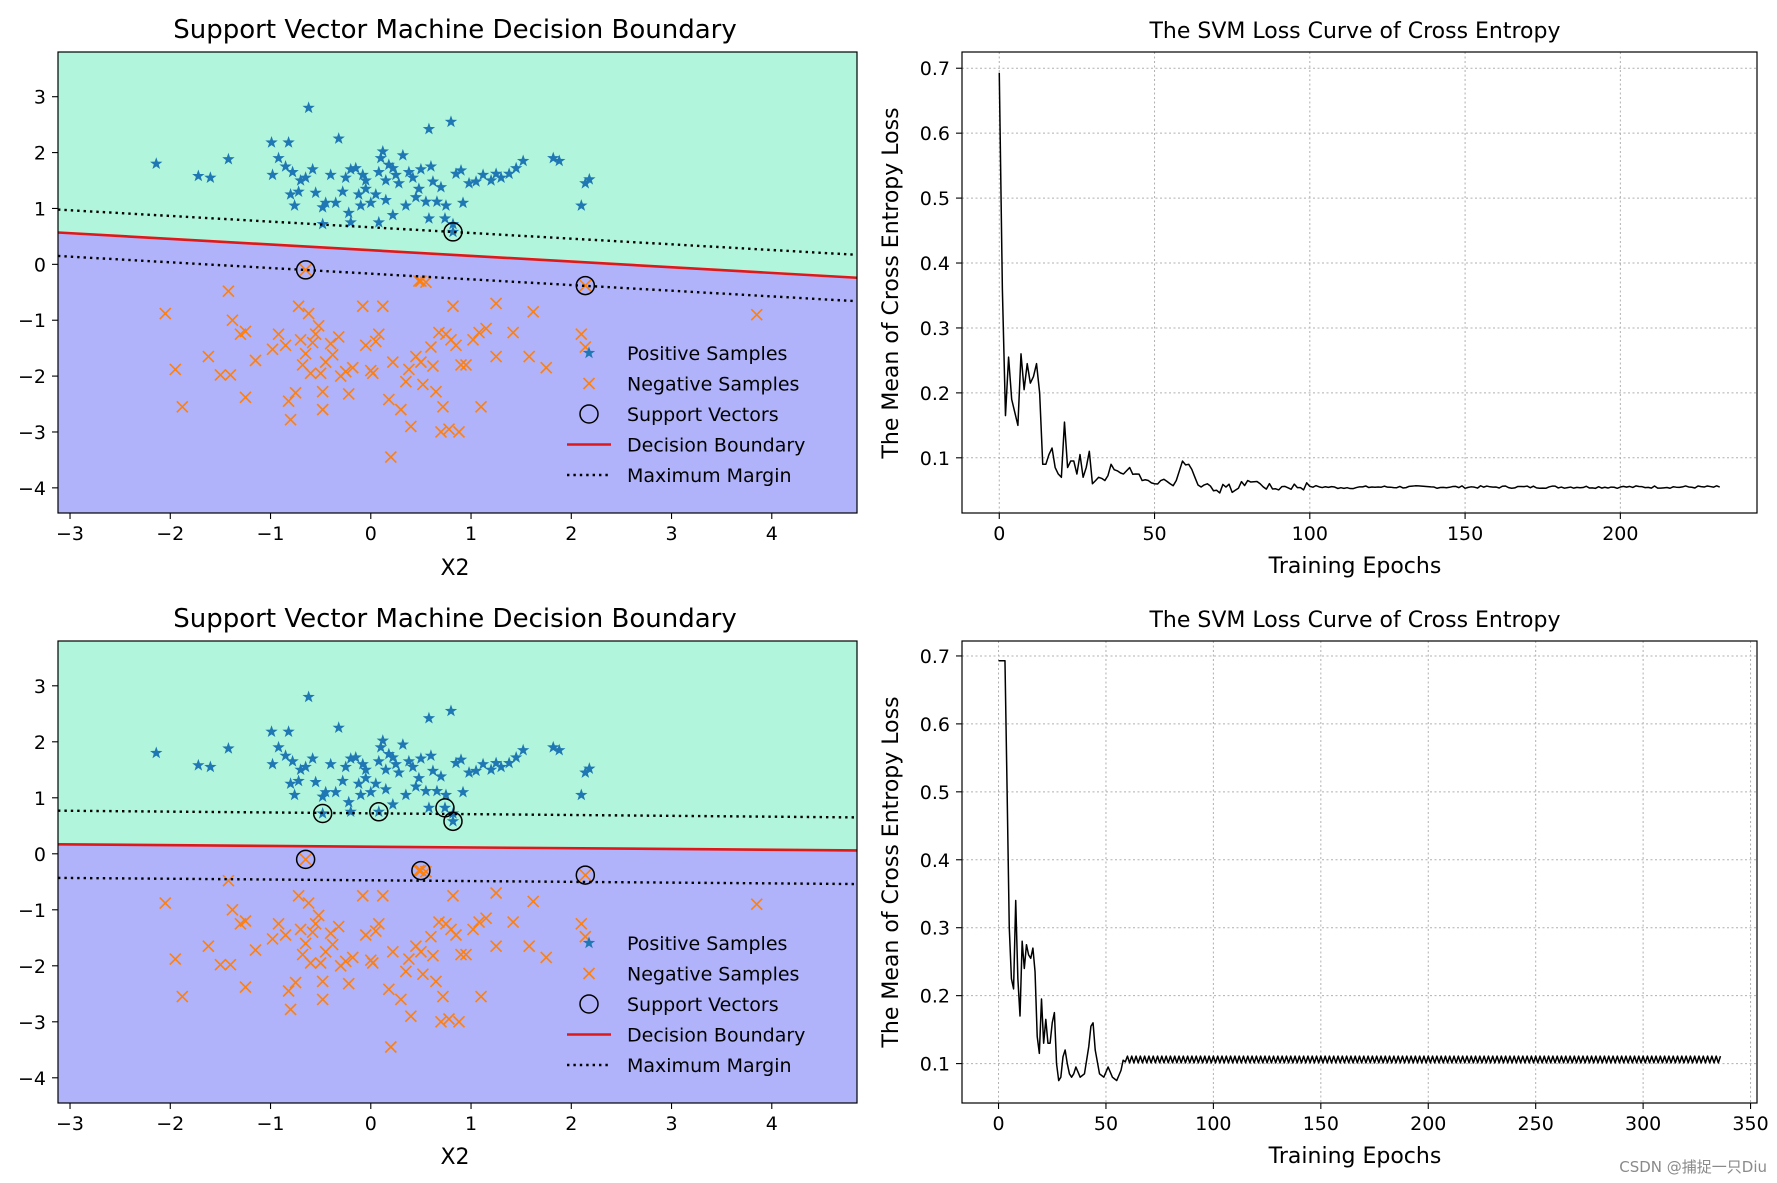 The width and height of the screenshot is (1777, 1183). Describe the element at coordinates (935, 997) in the screenshot. I see `y-tick-label: 0.2` at that location.